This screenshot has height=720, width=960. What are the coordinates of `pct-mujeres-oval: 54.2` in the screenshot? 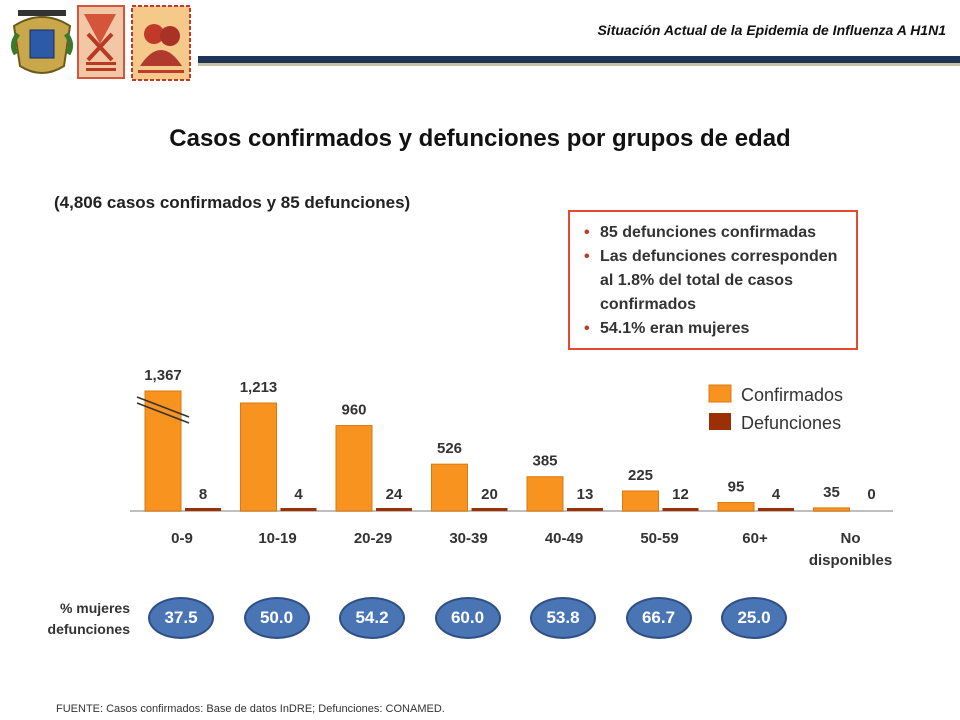 It's located at (372, 618).